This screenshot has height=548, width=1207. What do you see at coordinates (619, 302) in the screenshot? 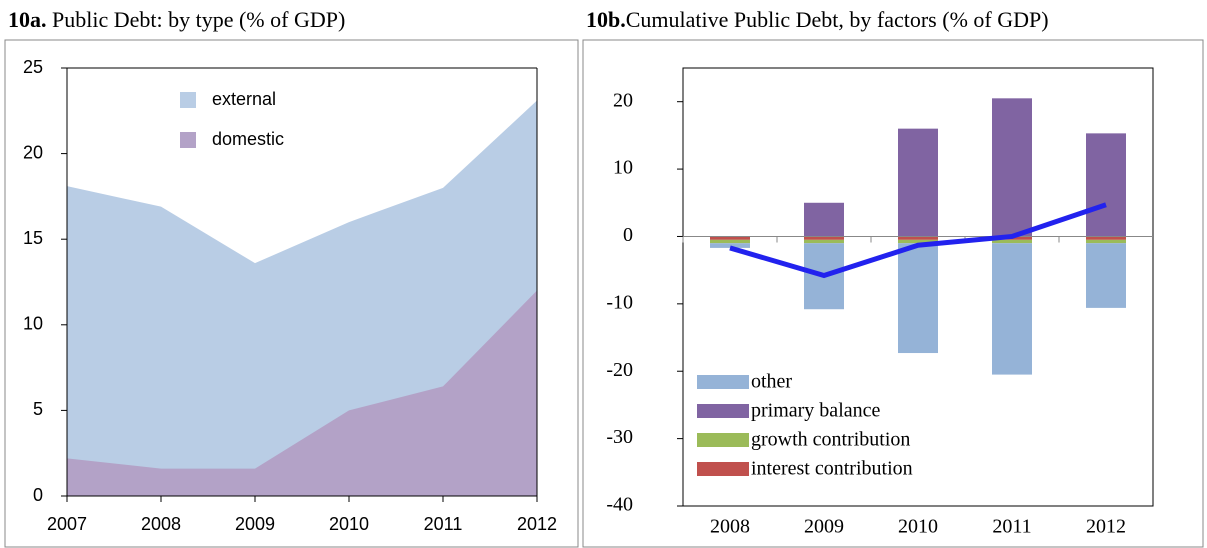
I see `y-tick-label: -10` at bounding box center [619, 302].